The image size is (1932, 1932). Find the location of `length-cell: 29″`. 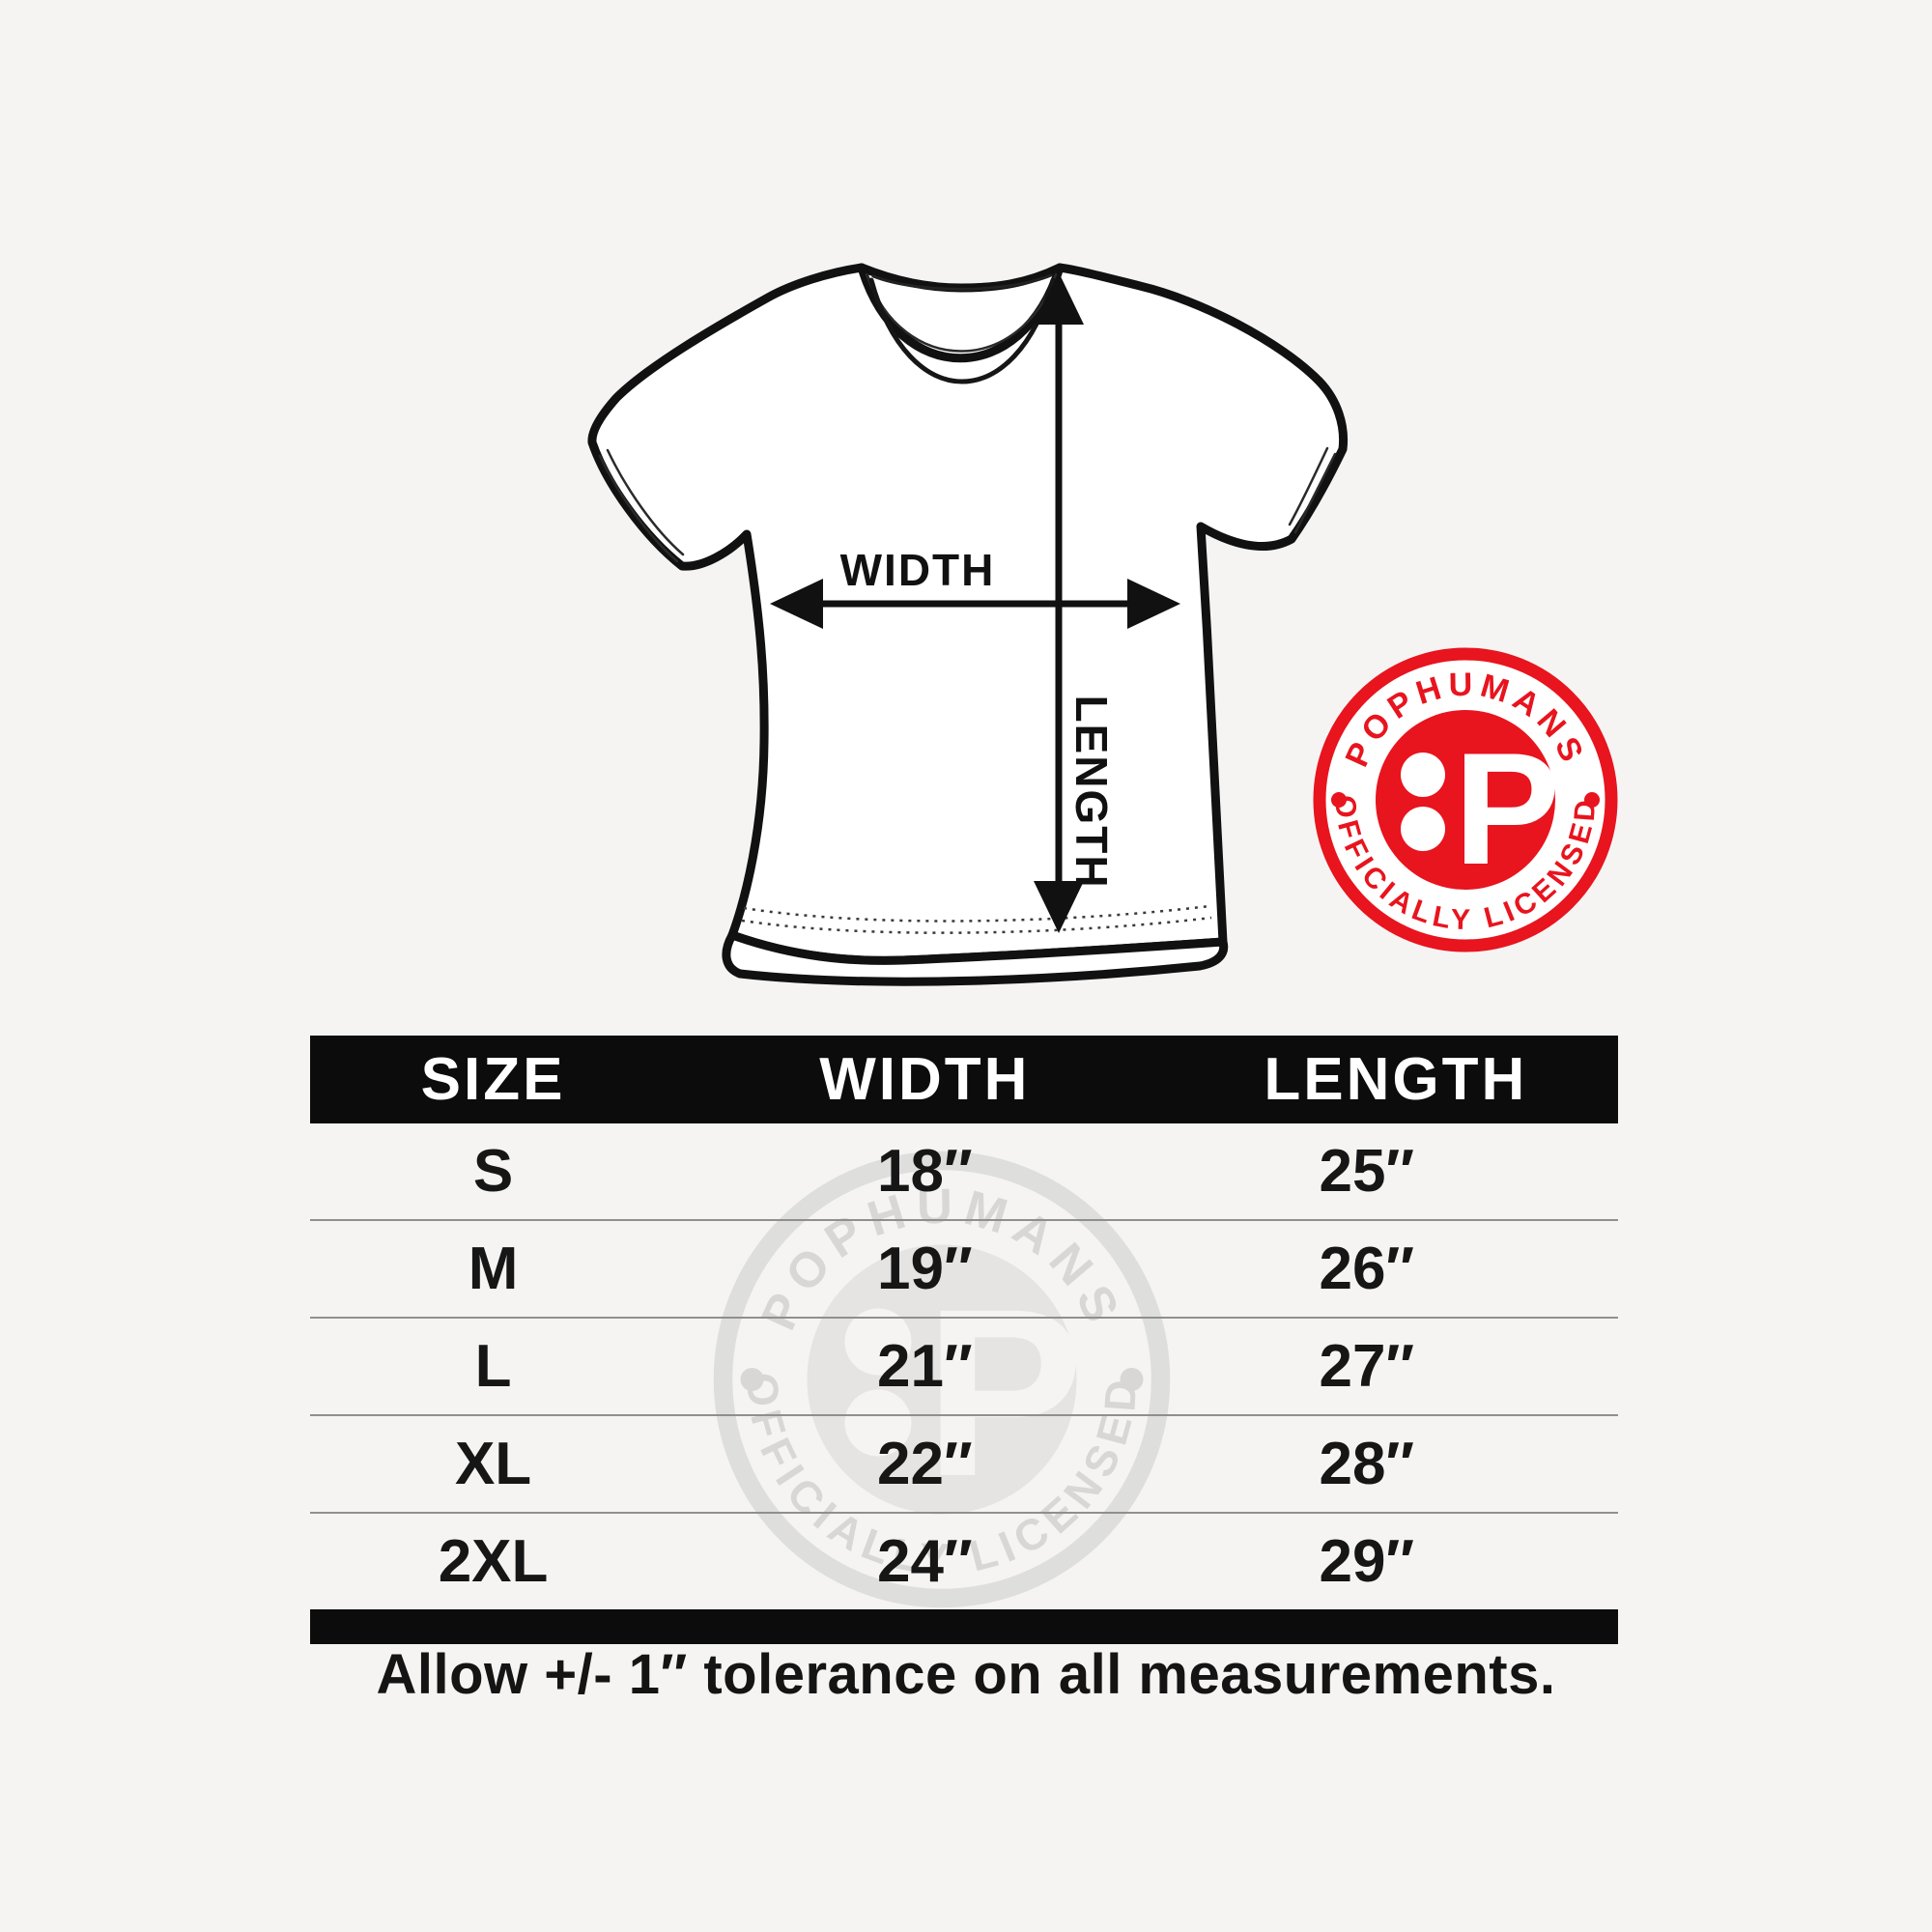

length-cell: 29″ is located at coordinates (1367, 1561).